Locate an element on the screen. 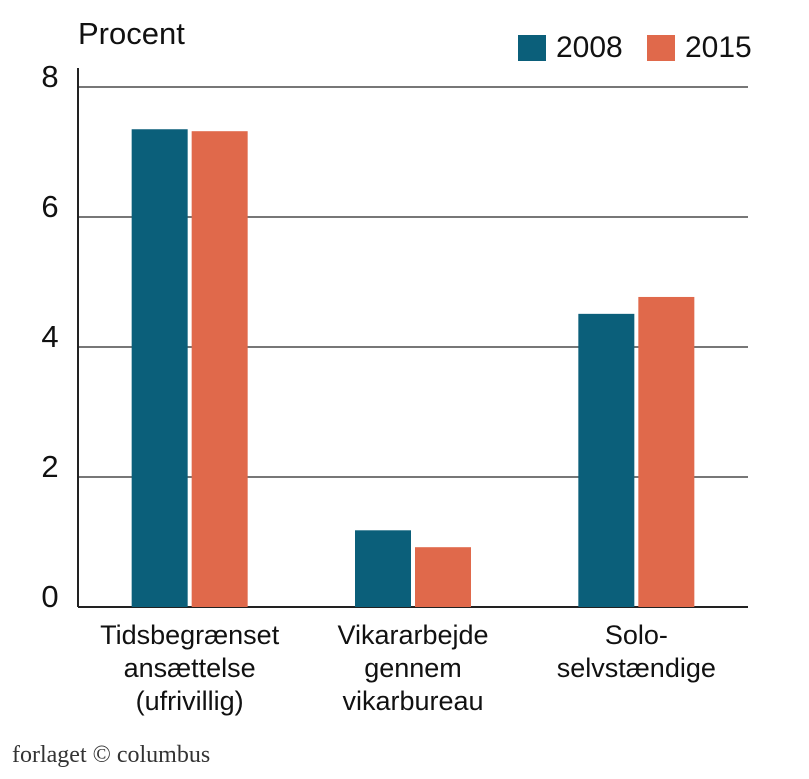 The image size is (809, 779). x-tick-label: Tidsbegrænset ansættelse (ufrivillig) is located at coordinates (190, 668).